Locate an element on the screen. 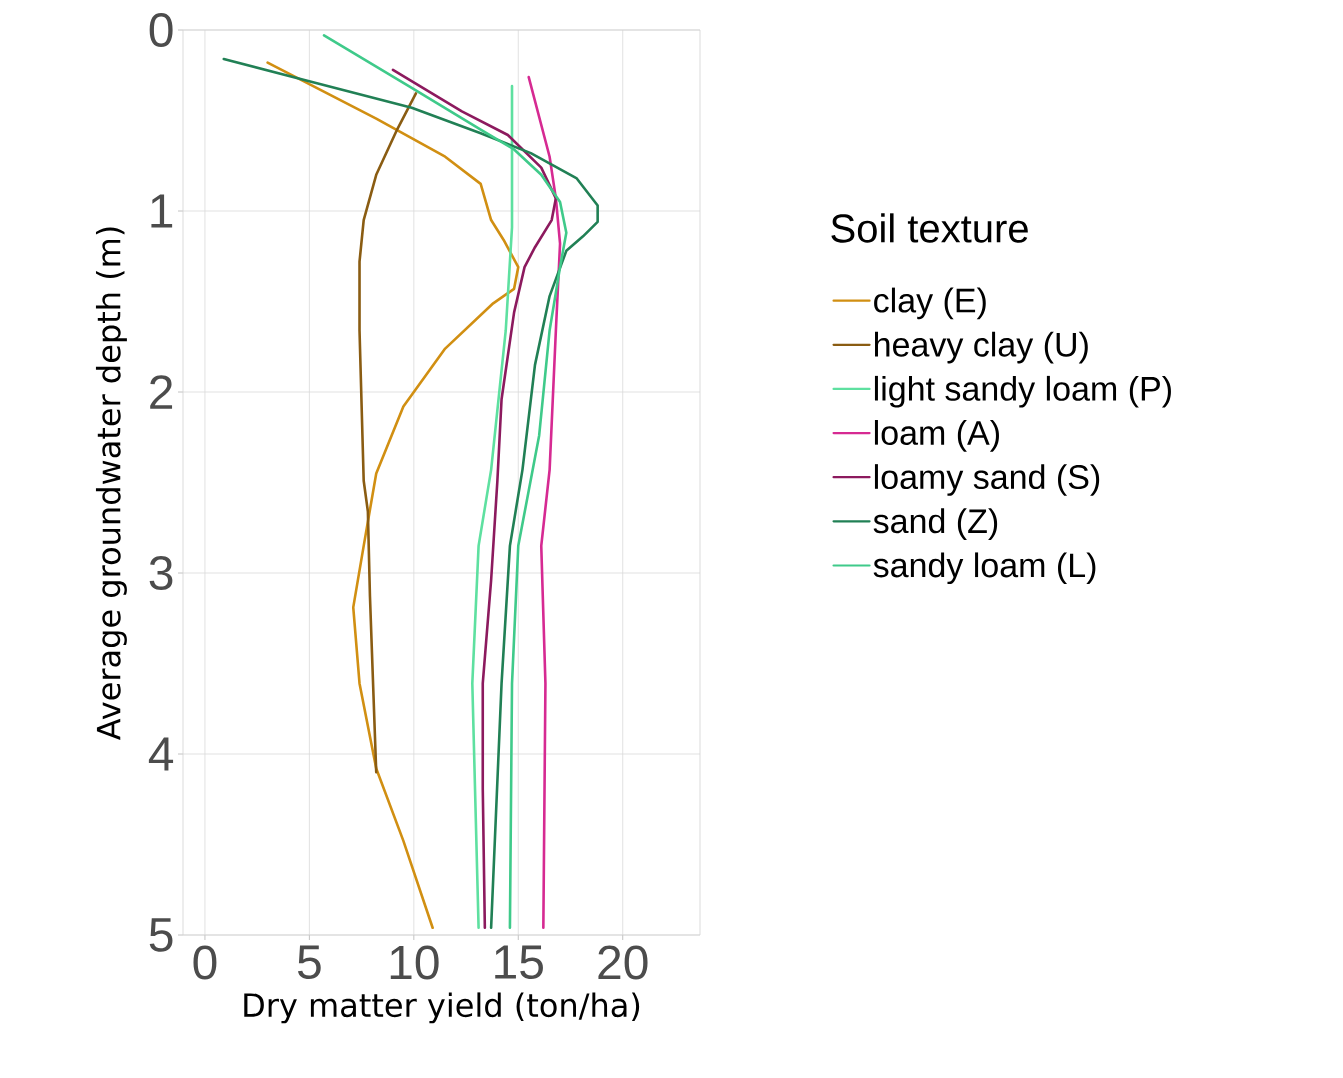 Image resolution: width=1343 pixels, height=1078 pixels. legend-title: Soil texture is located at coordinates (929, 228).